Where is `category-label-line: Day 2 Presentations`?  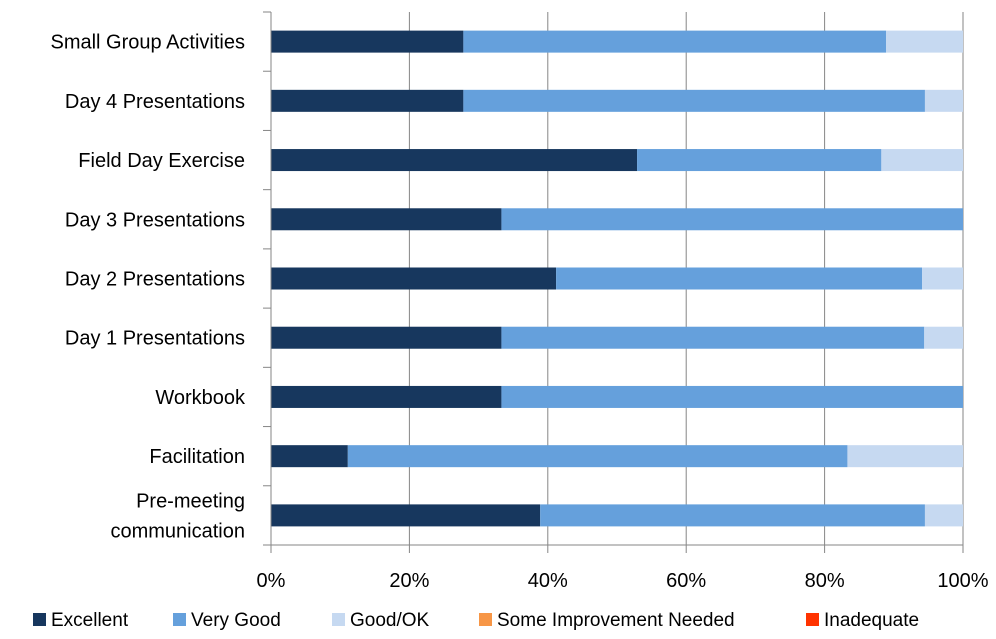 category-label-line: Day 2 Presentations is located at coordinates (155, 280).